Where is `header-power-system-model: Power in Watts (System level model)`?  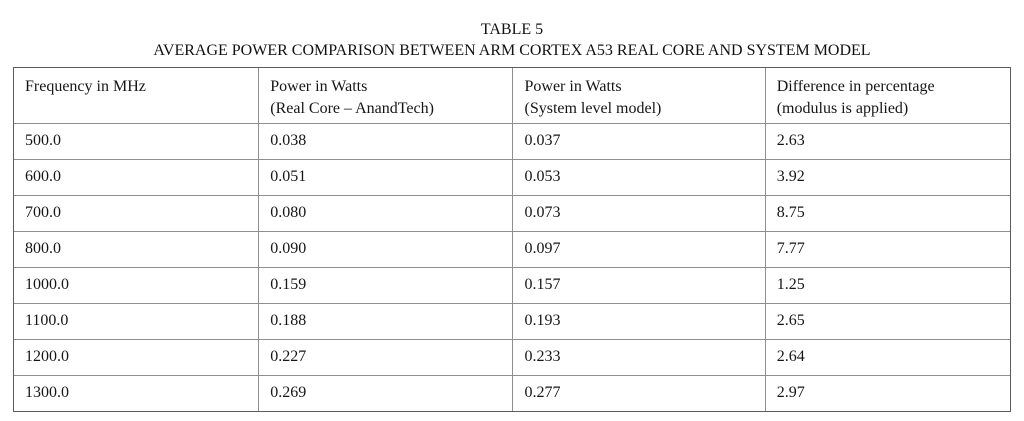 header-power-system-model: Power in Watts (System level model) is located at coordinates (639, 95).